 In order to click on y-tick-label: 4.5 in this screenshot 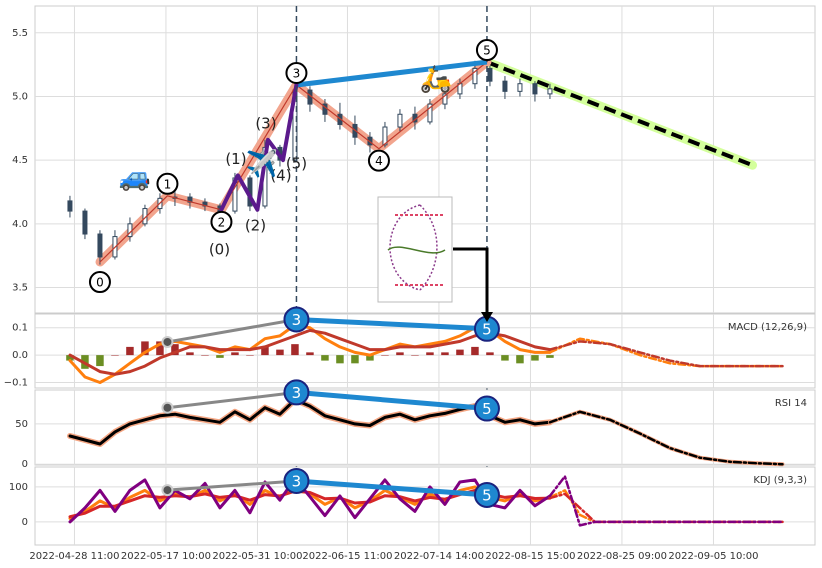, I will do `click(20, 160)`.